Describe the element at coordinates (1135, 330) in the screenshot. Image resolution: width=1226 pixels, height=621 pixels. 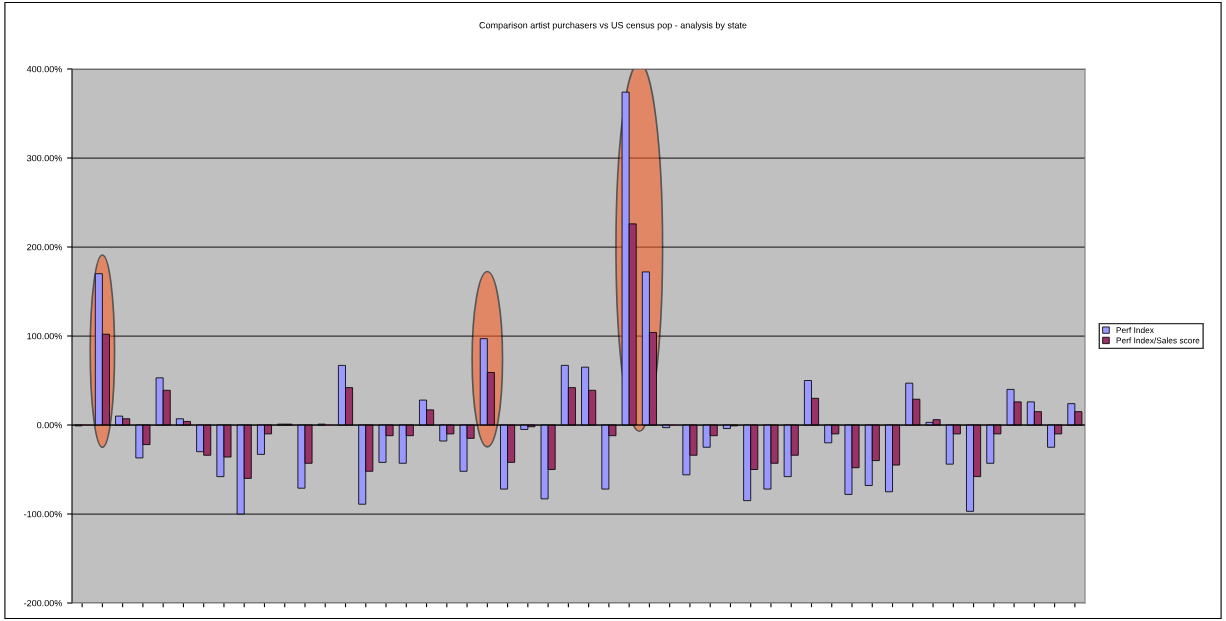
I see `legend-label: Perf Index` at that location.